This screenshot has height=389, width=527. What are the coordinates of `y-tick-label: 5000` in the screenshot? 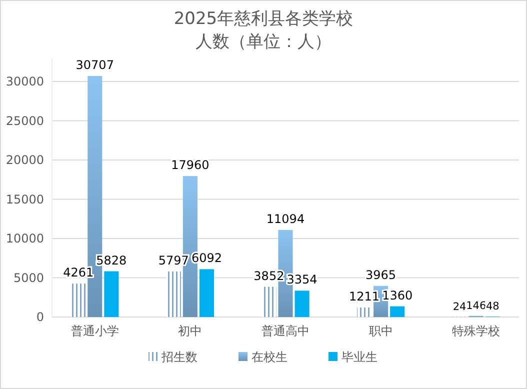 It's located at (28, 277).